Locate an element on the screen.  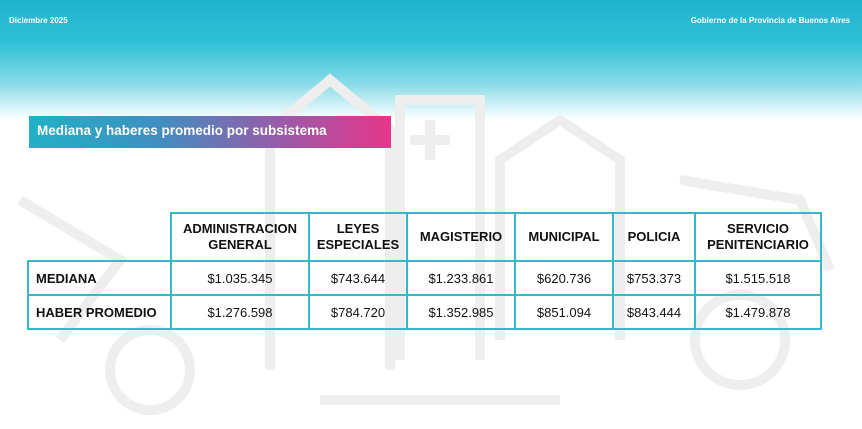
table-cell: $743.644 is located at coordinates (358, 278).